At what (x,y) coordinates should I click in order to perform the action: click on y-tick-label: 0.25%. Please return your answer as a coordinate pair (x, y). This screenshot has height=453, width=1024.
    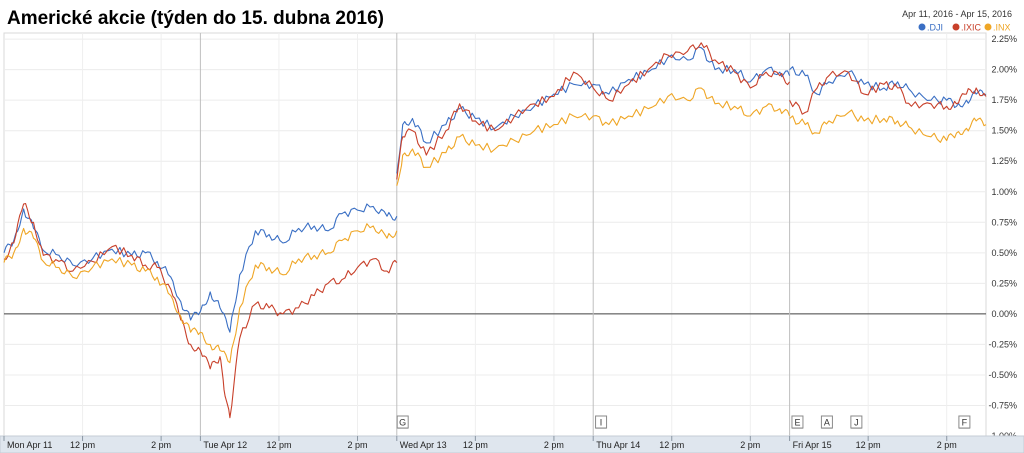
    Looking at the image, I should click on (1004, 283).